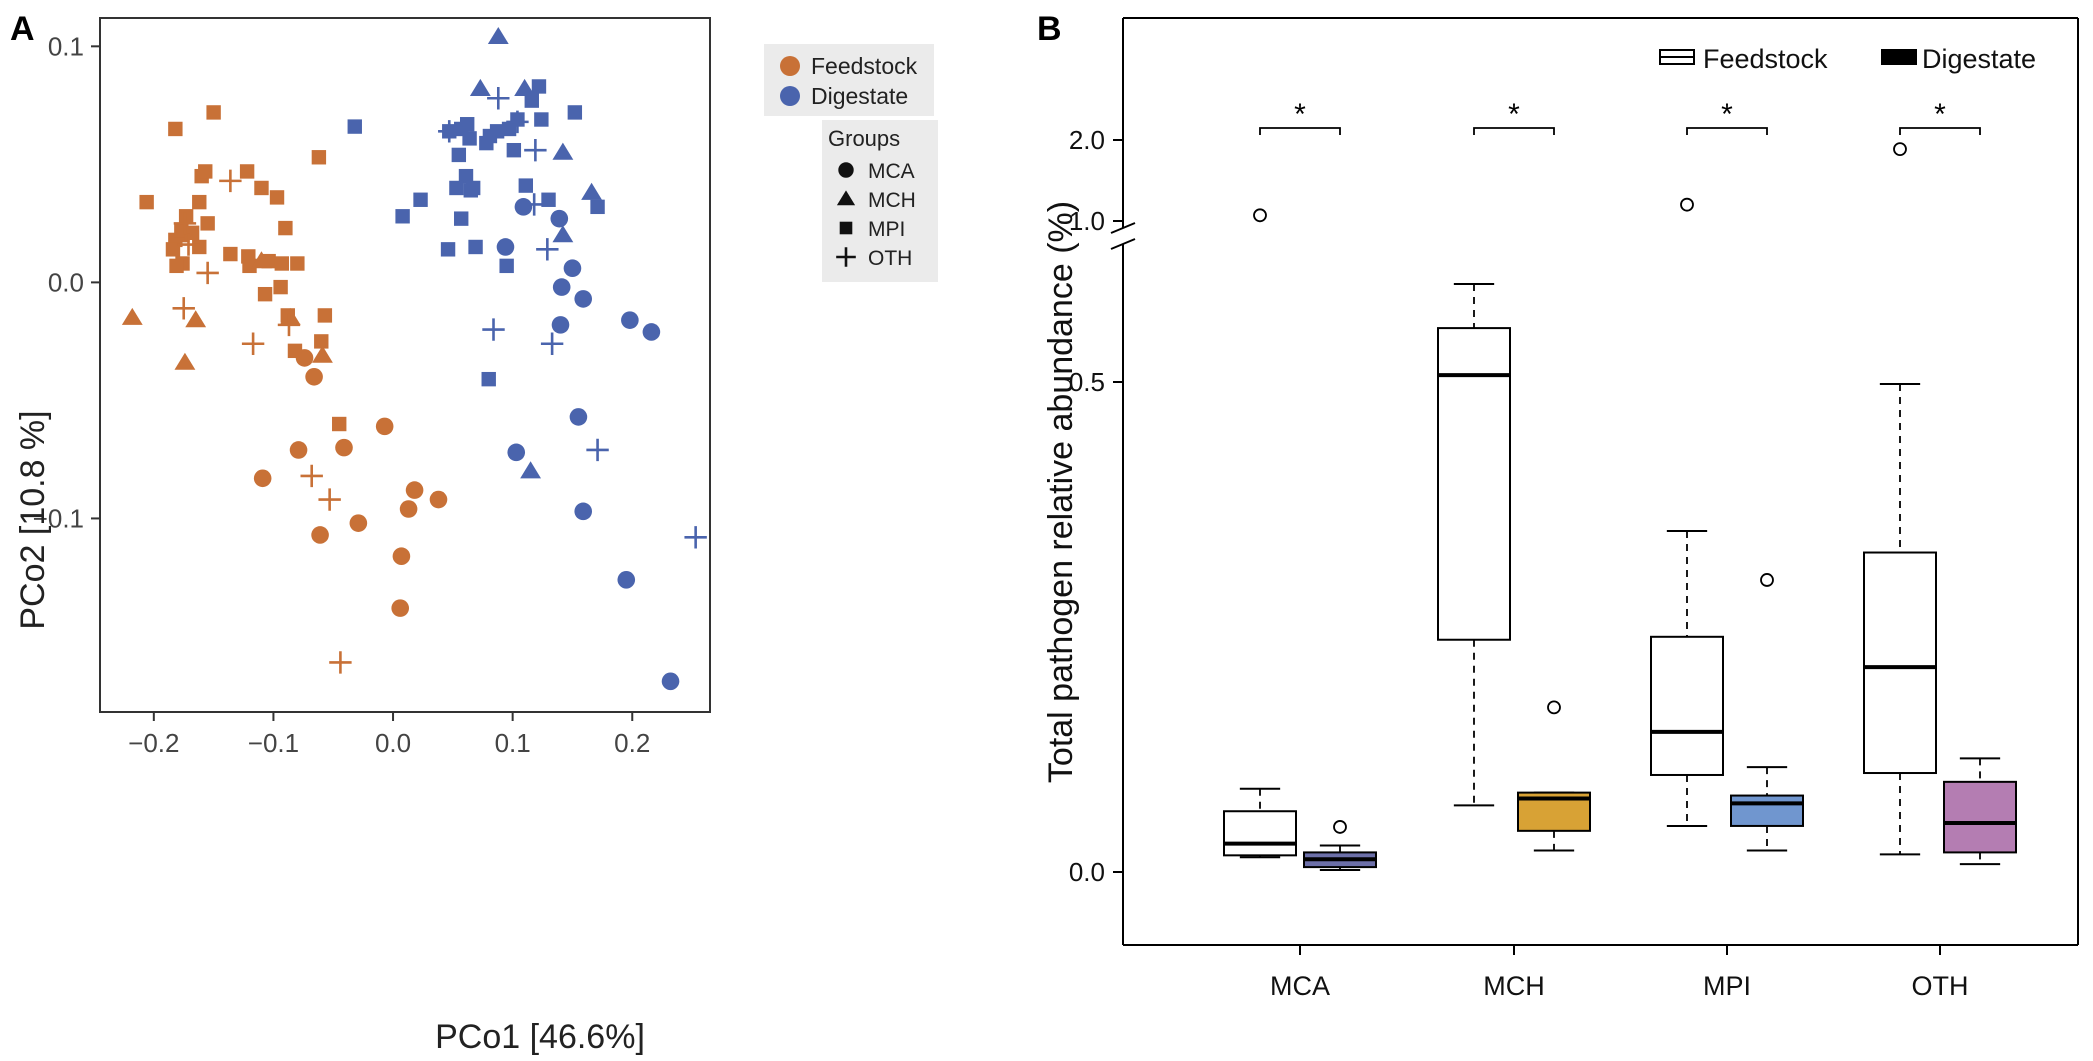 The width and height of the screenshot is (2093, 1061). Describe the element at coordinates (886, 229) in the screenshot. I see `group-legend-label: MPI` at that location.